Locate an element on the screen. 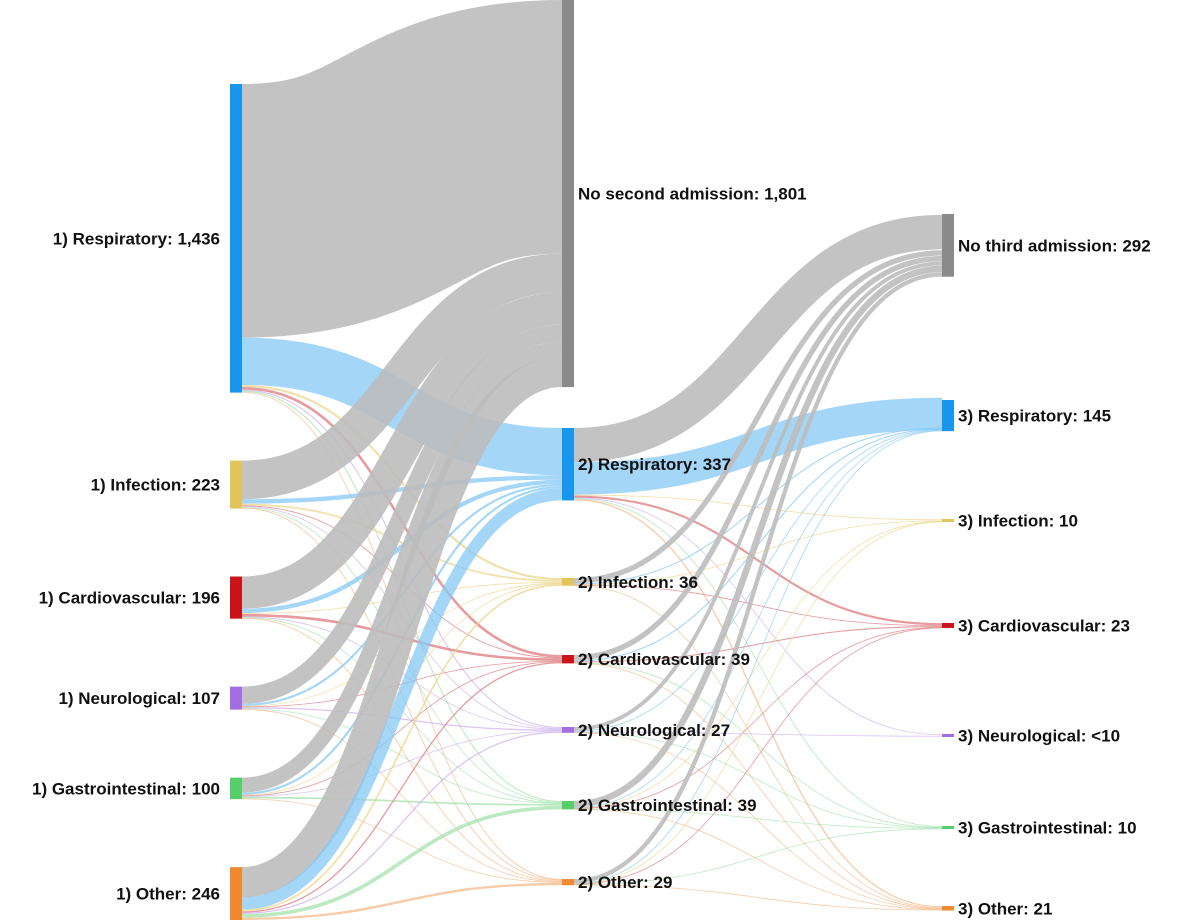  node-a2_resp is located at coordinates (568, 464).